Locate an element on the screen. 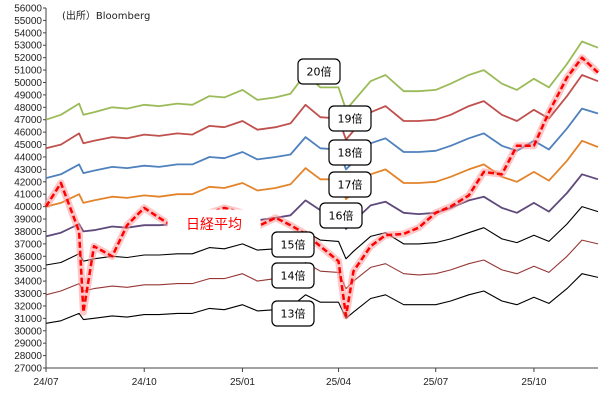 The width and height of the screenshot is (604, 410). y-tick-label: 52000 is located at coordinates (28, 58).